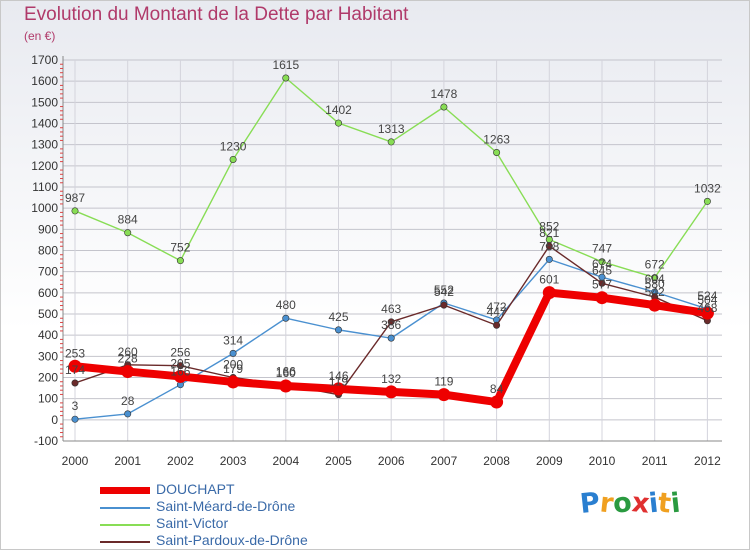 The image size is (750, 550). What do you see at coordinates (549, 461) in the screenshot?
I see `x-tick-label: 2009` at bounding box center [549, 461].